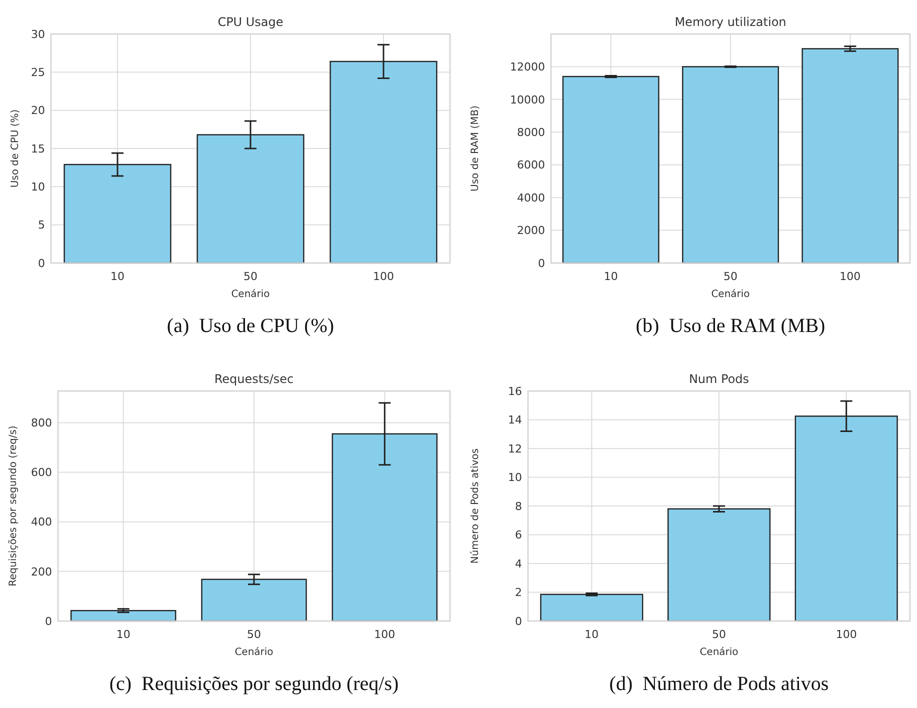  Describe the element at coordinates (475, 148) in the screenshot. I see `y-axis-title: Uso de RAM (MB)` at that location.